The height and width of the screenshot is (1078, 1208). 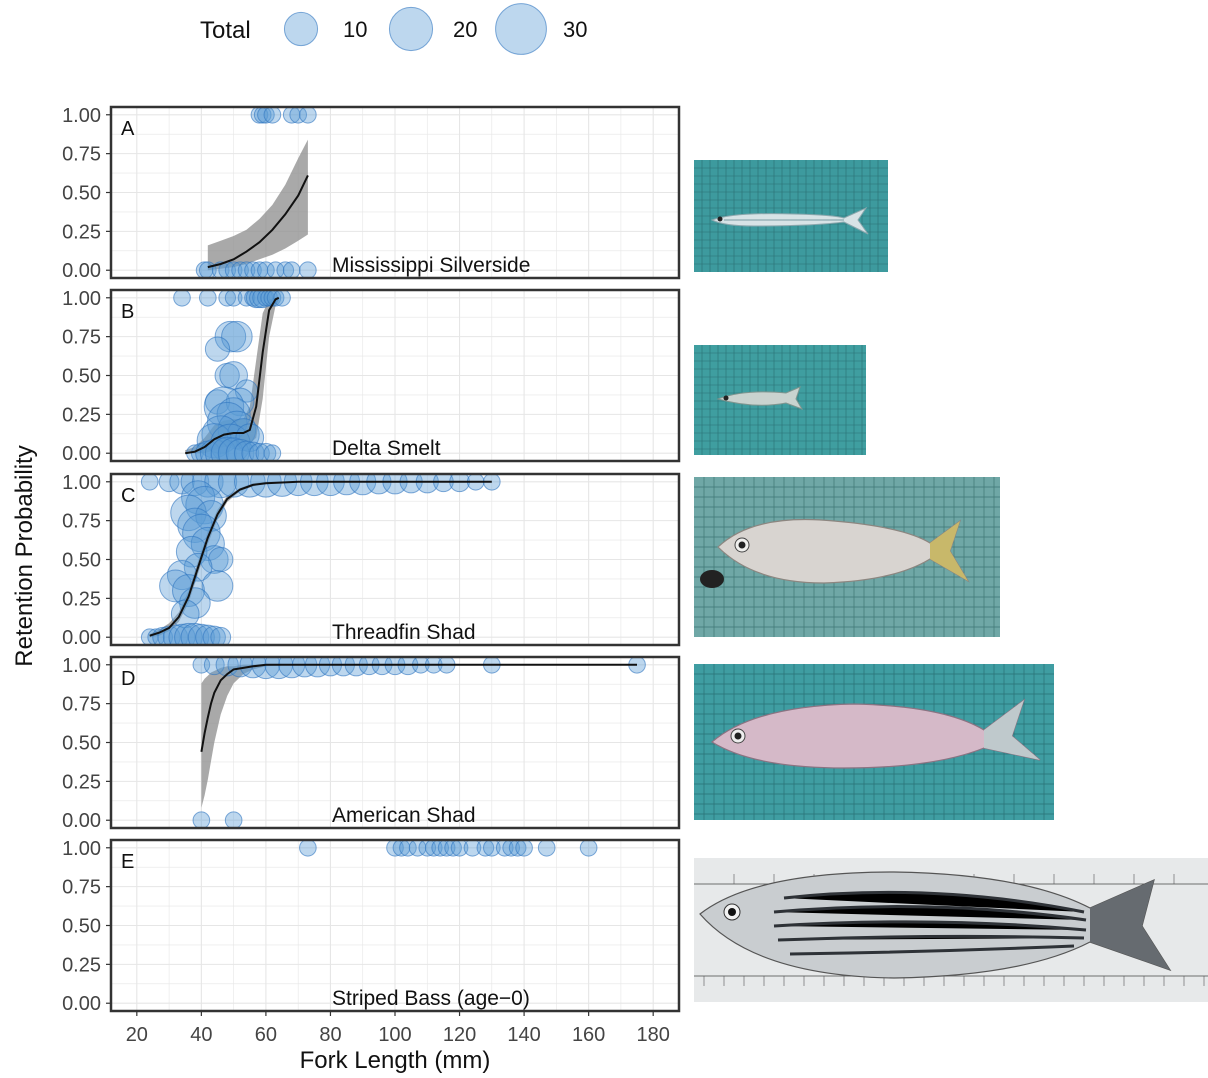 What do you see at coordinates (128, 679) in the screenshot?
I see `panel-letter: D` at bounding box center [128, 679].